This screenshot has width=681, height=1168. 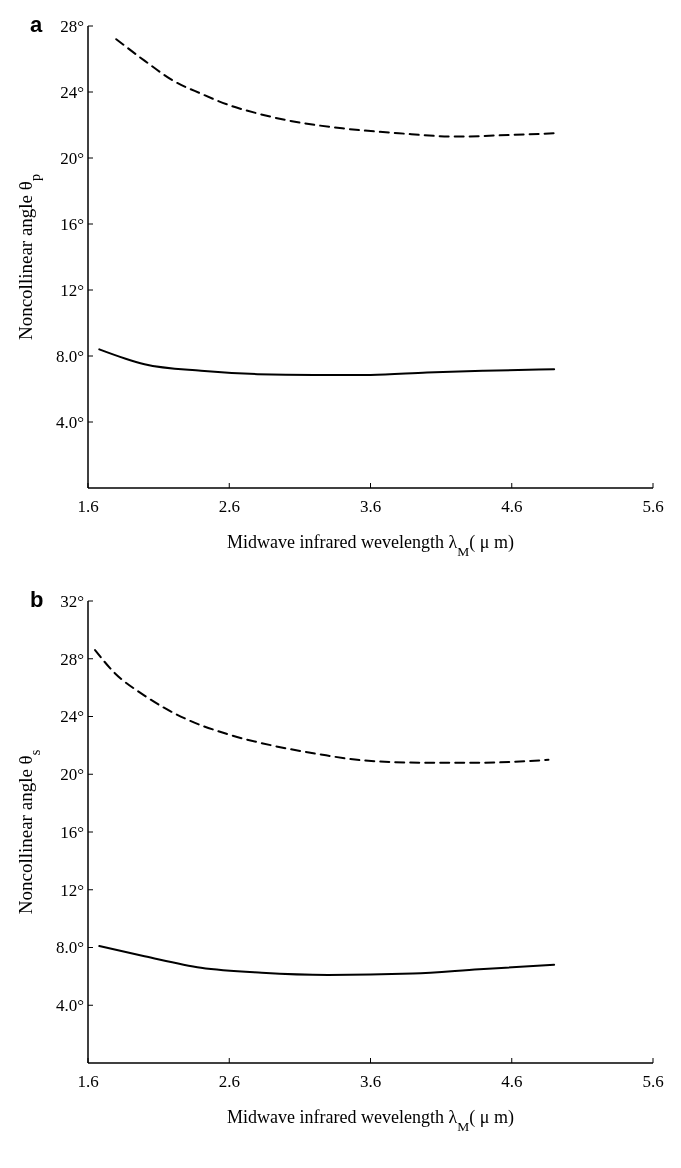 What do you see at coordinates (36, 24) in the screenshot?
I see `chart-title: a` at bounding box center [36, 24].